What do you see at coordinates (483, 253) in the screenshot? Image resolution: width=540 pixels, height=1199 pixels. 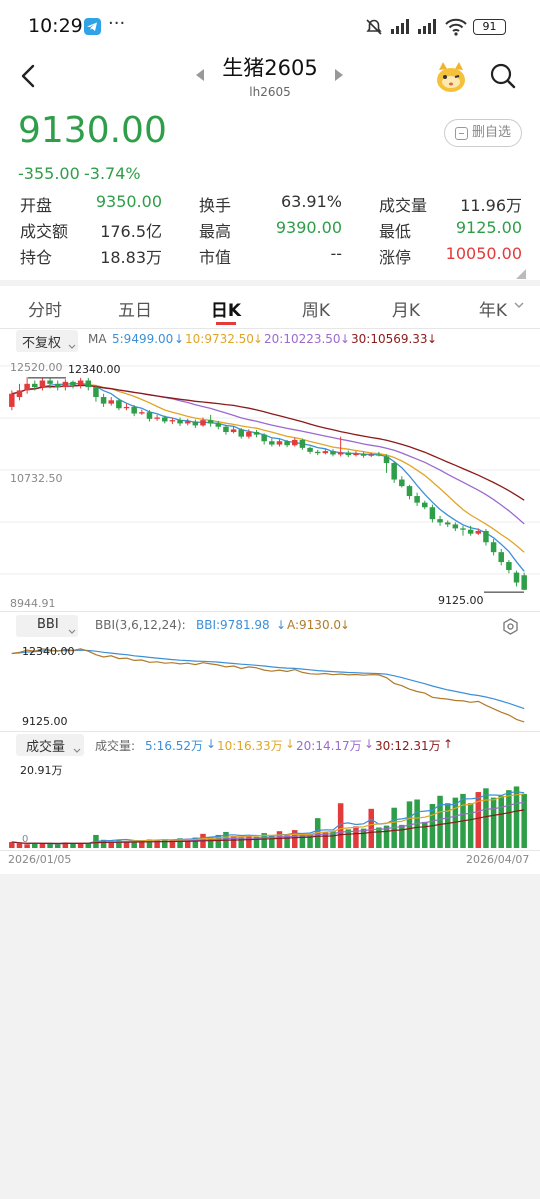 I see `stat-value-limit-up: 10050.00` at bounding box center [483, 253].